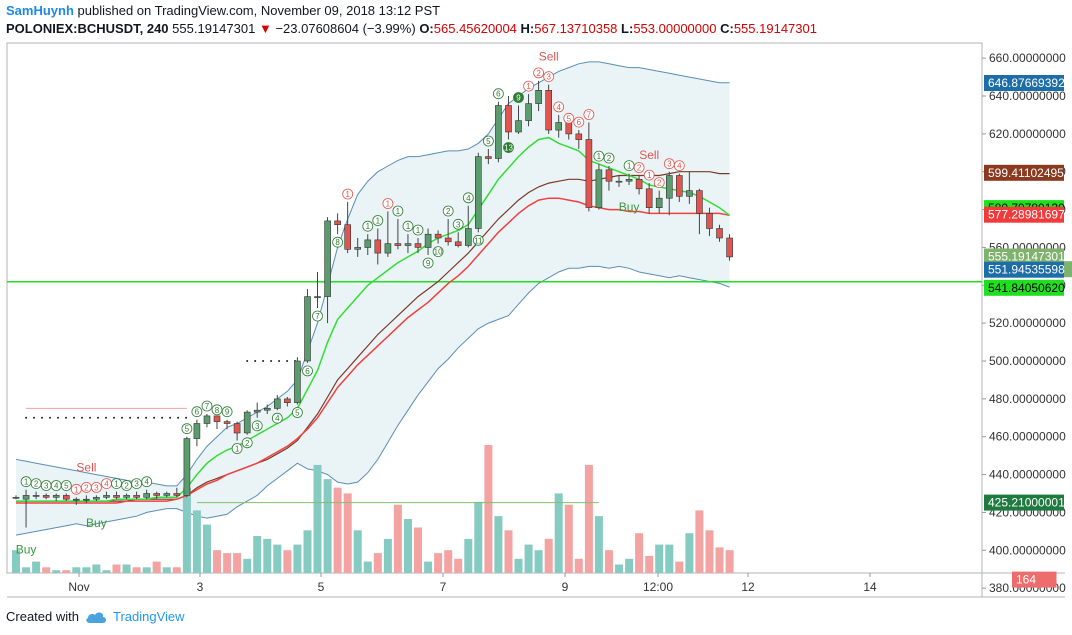 This screenshot has width=1072, height=635. Describe the element at coordinates (217, 410) in the screenshot. I see `td-label-text: 8` at that location.